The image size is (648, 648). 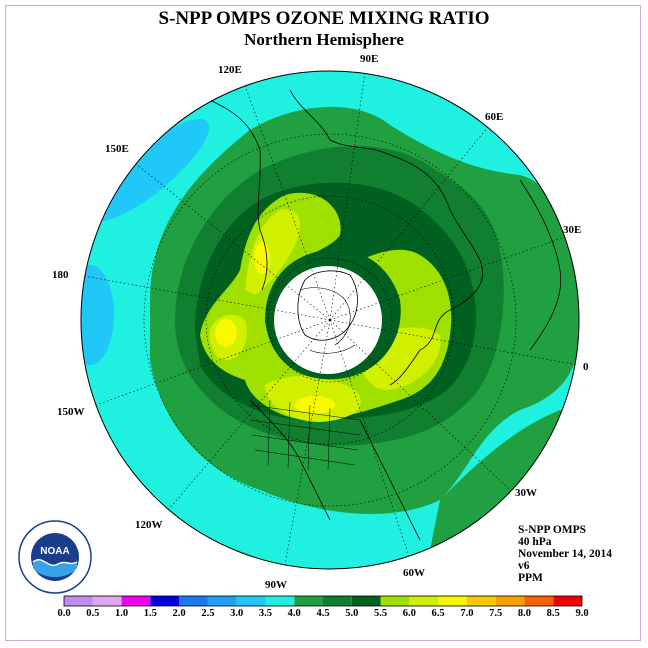 What do you see at coordinates (230, 70) in the screenshot?
I see `lon-label: 120E` at bounding box center [230, 70].